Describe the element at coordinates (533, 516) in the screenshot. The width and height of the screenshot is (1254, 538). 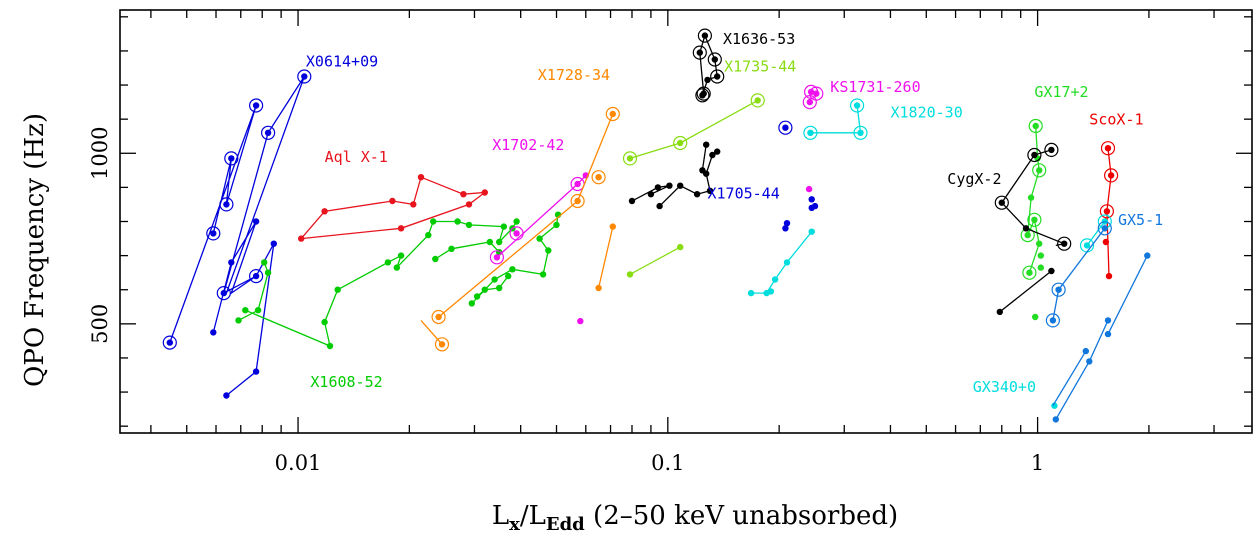
I see `x-axis-title-mid: /L` at that location.